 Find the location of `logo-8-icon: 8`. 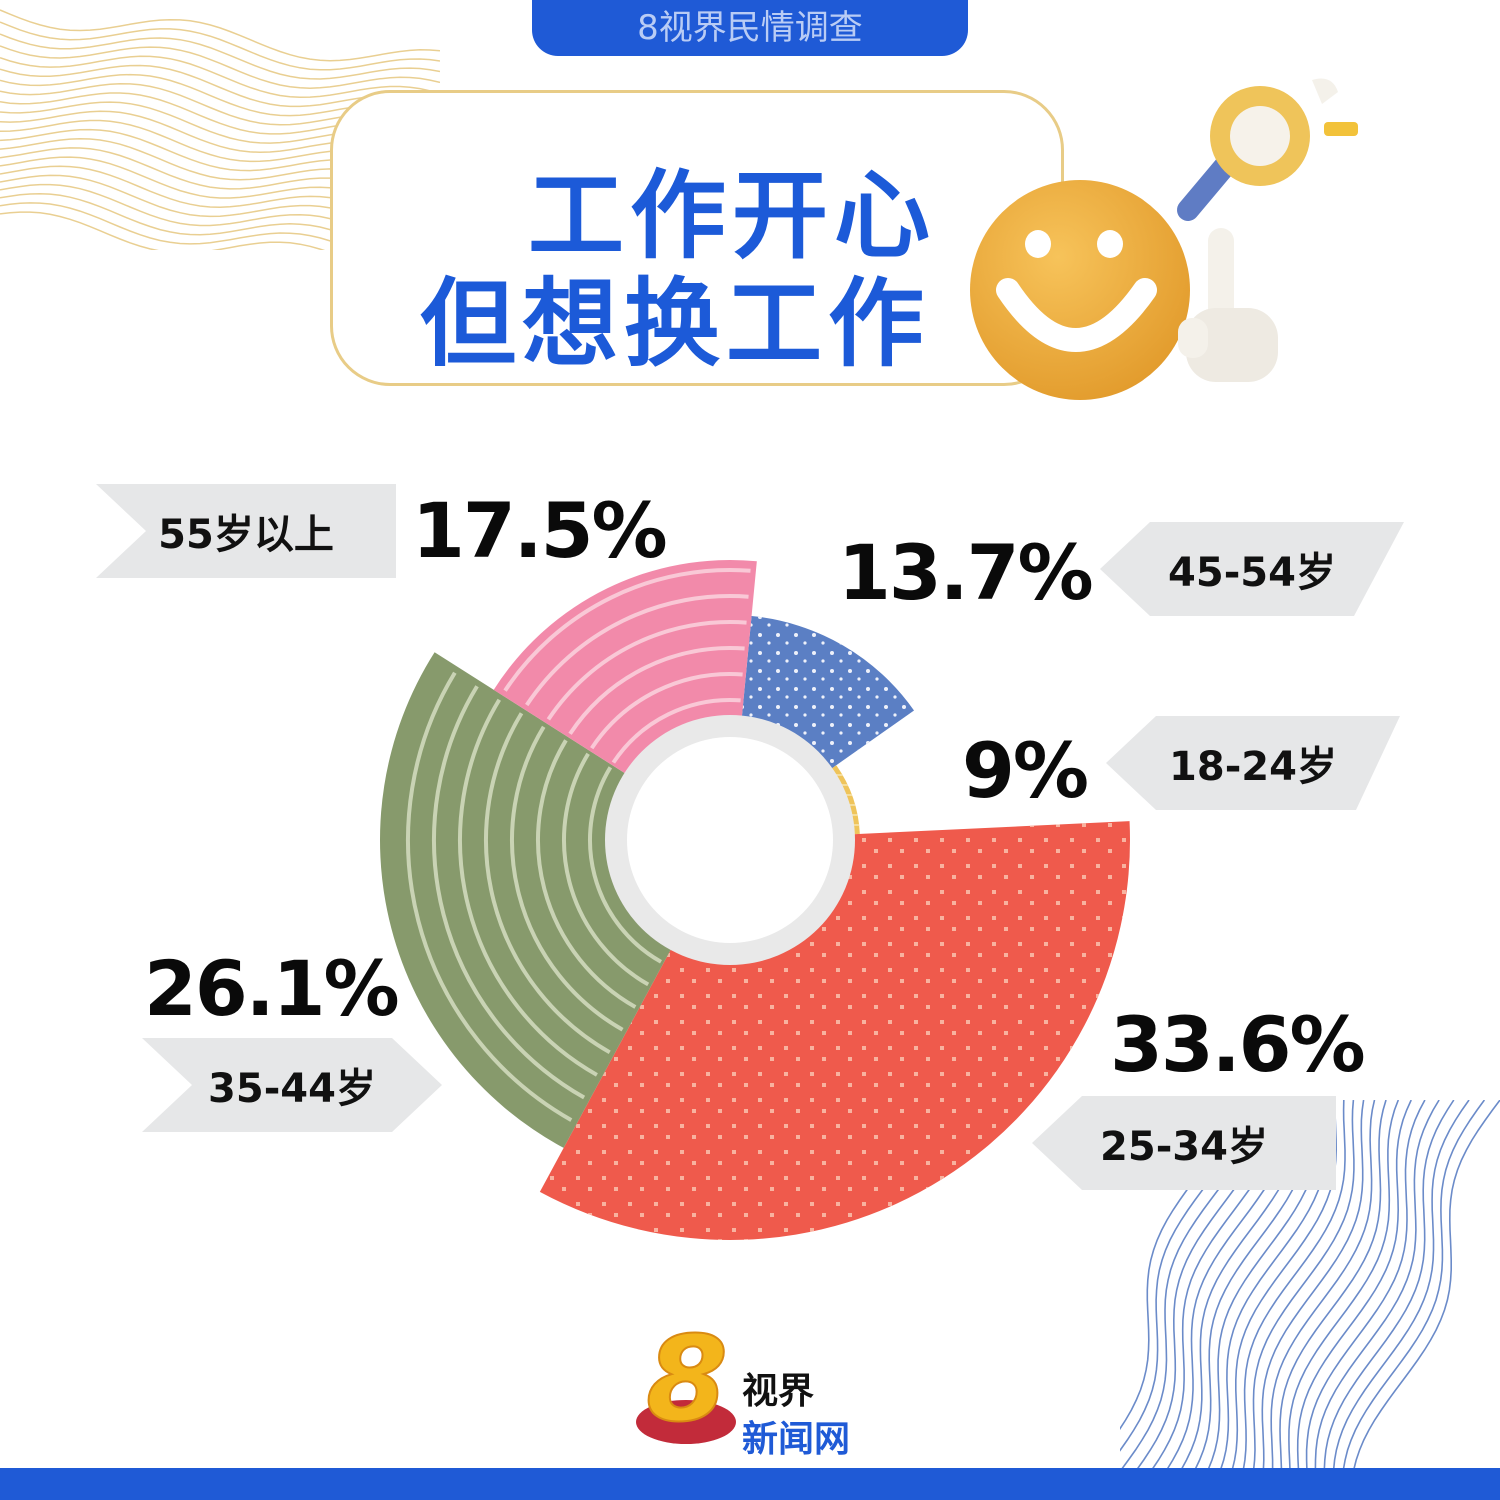

logo-8-icon: 8 is located at coordinates (686, 1382).